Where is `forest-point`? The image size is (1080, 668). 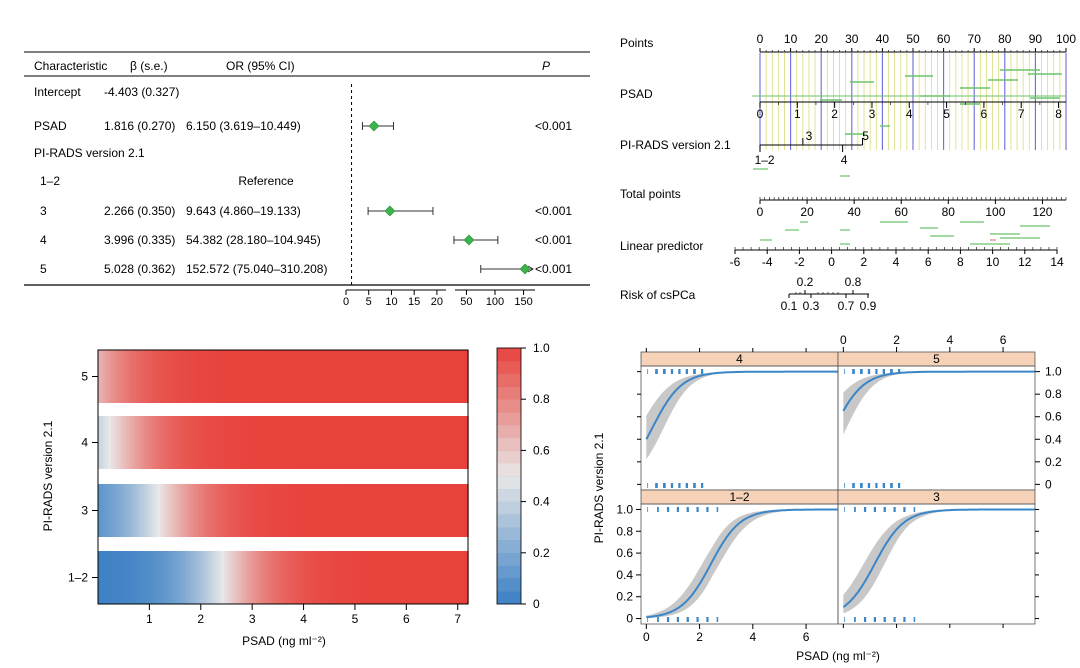
forest-point is located at coordinates (374, 126).